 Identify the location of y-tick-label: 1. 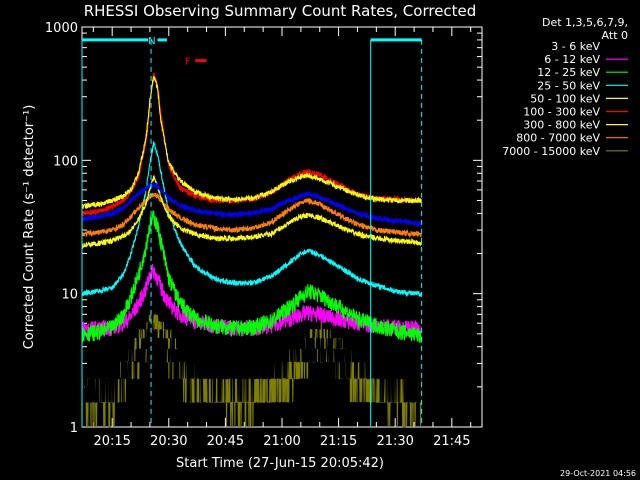
(74, 428).